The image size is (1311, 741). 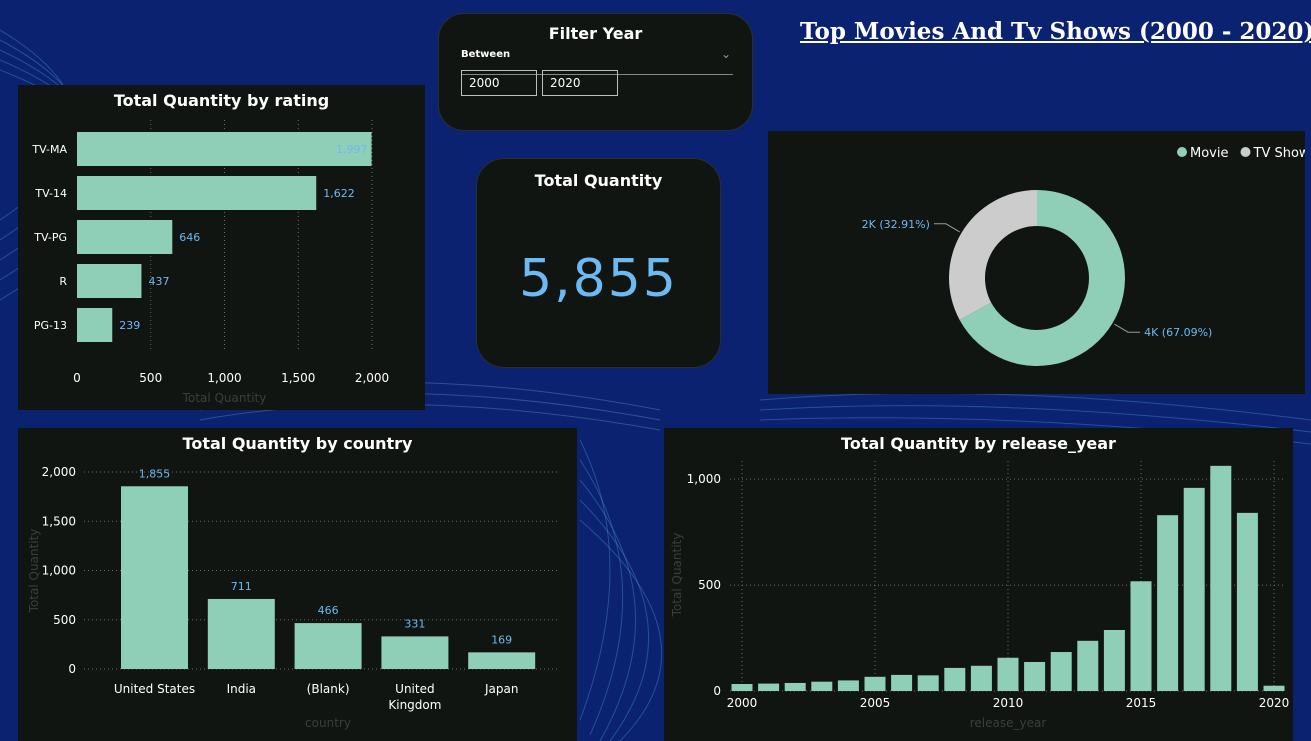 I want to click on legend-label: Movie, so click(x=1209, y=153).